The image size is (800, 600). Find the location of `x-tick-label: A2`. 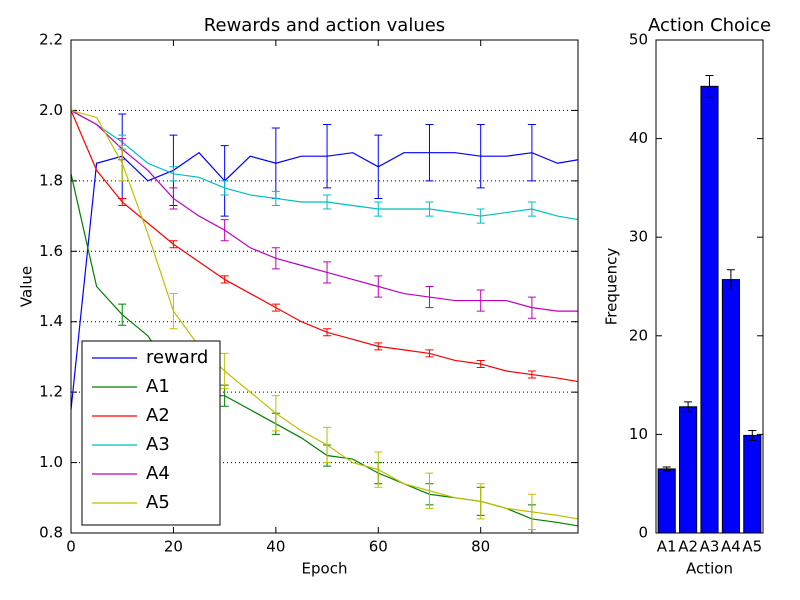

x-tick-label: A2 is located at coordinates (688, 547).